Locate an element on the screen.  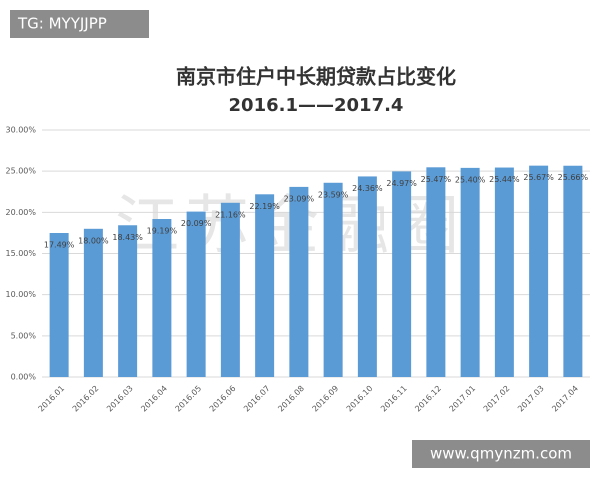
data-label: 21.16% is located at coordinates (230, 214).